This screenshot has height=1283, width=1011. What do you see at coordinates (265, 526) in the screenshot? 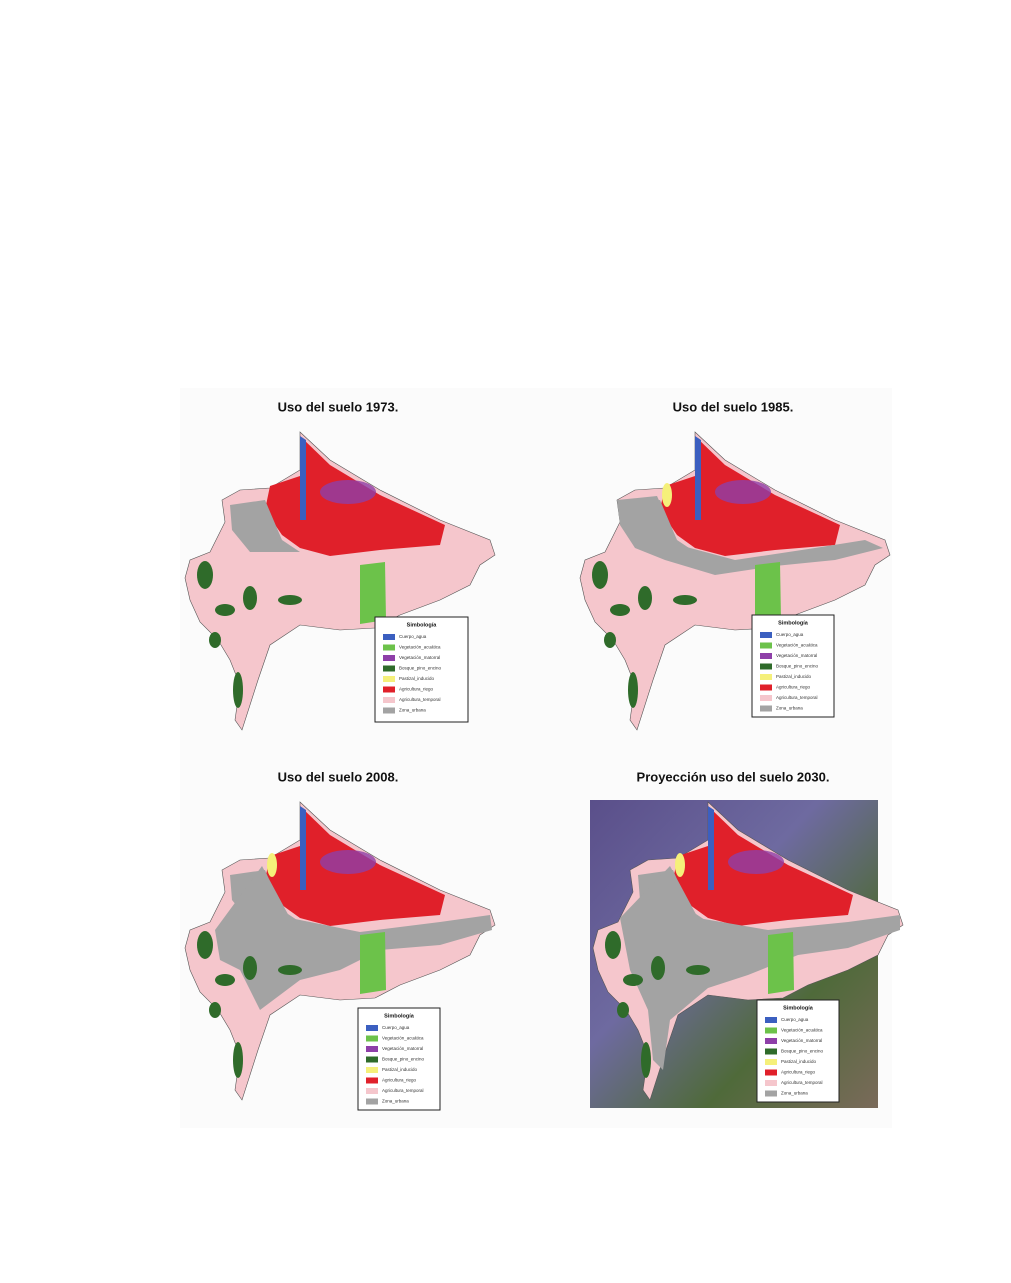
I see `urban-area` at bounding box center [265, 526].